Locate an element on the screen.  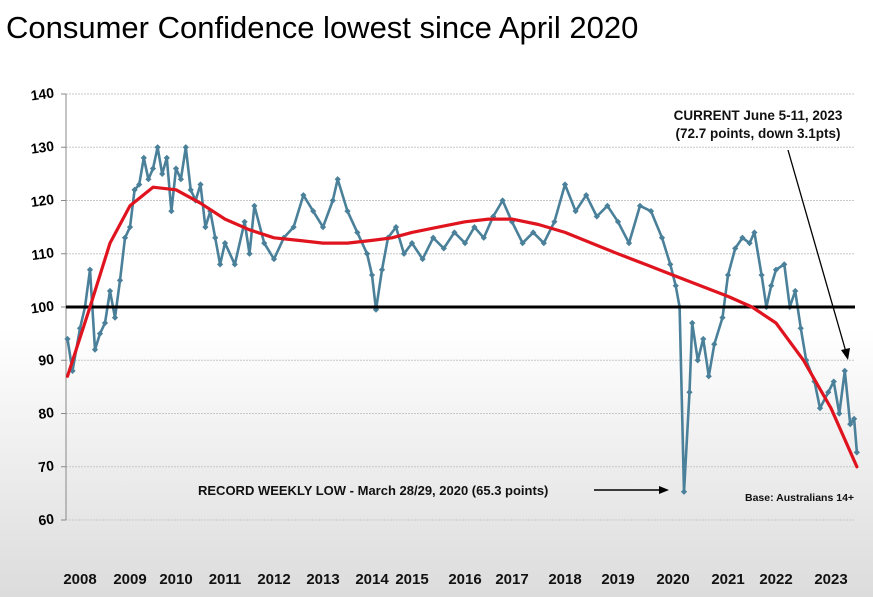
y-axis-ticks: 60 70 80 90 100 110 120 130 140 is located at coordinates (48, 306).